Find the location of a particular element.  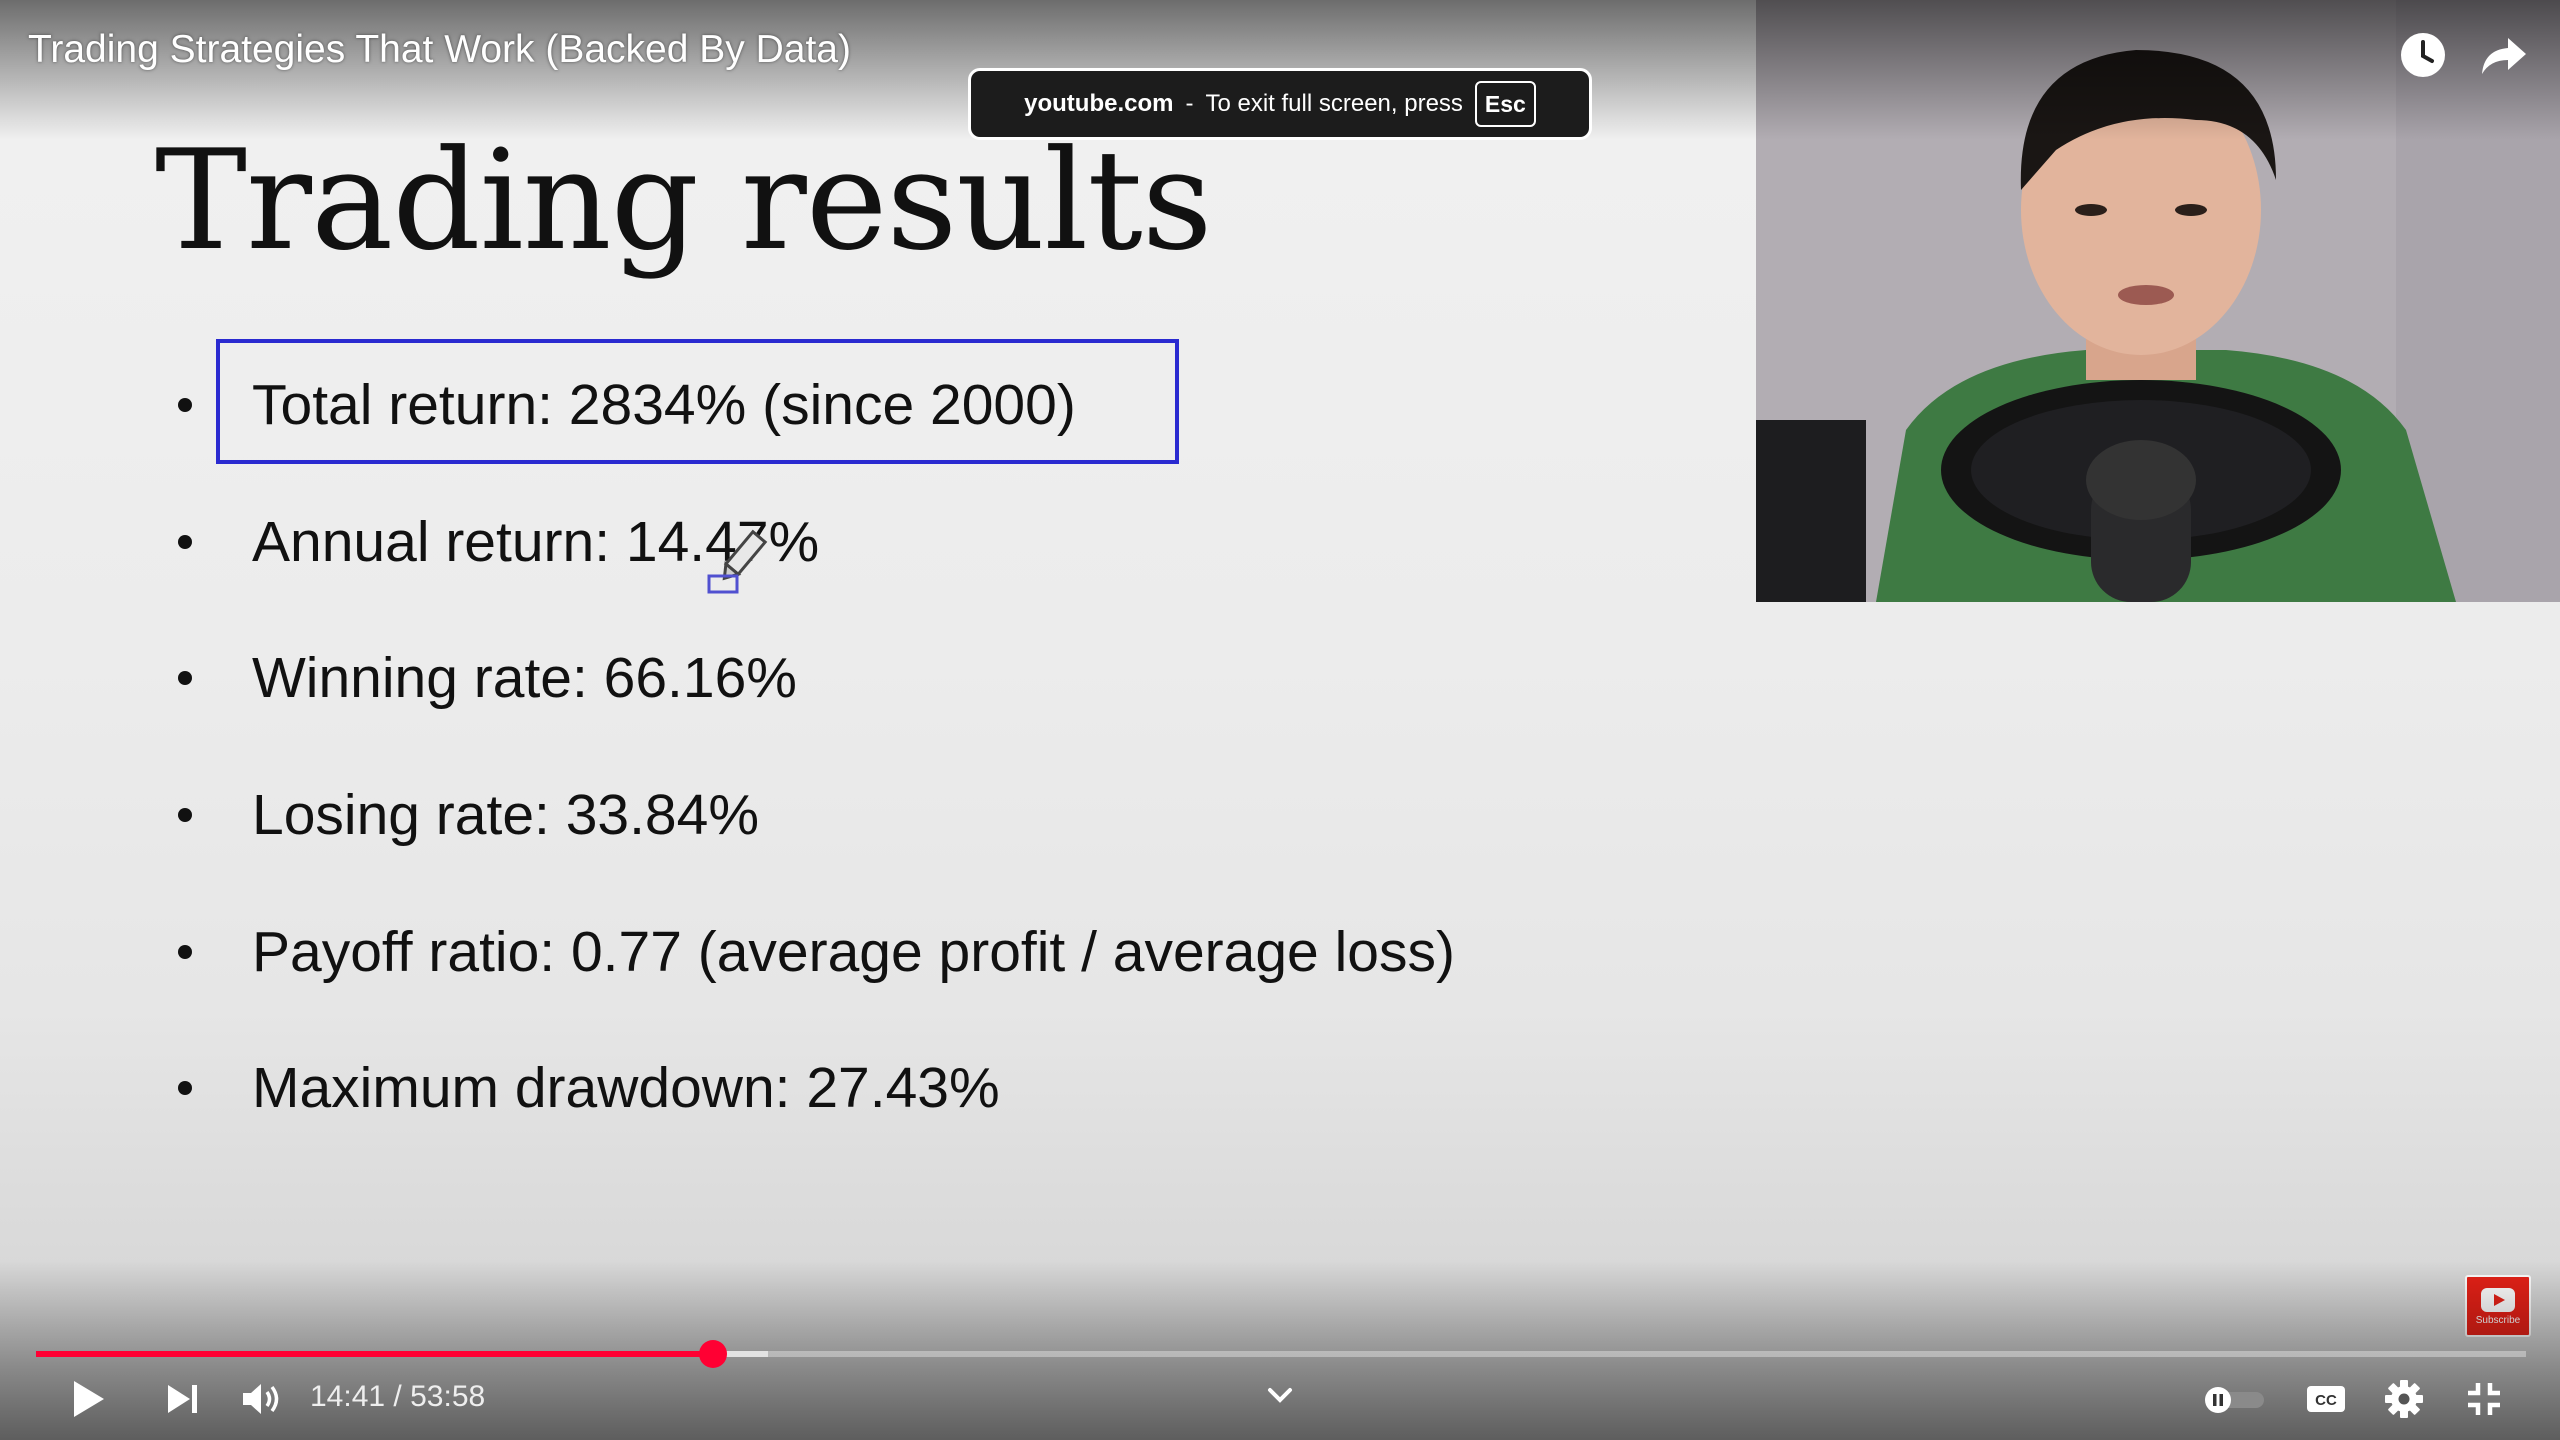

progress-played is located at coordinates (375, 1354).